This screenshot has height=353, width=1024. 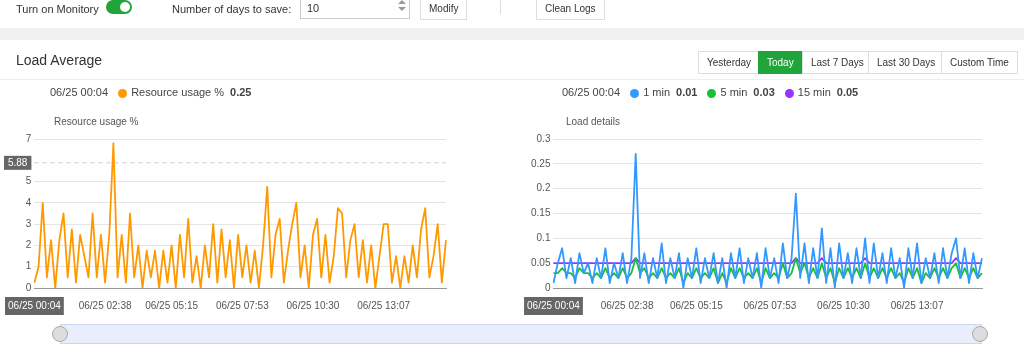 What do you see at coordinates (540, 262) in the screenshot?
I see `y-tick-label: 0.05` at bounding box center [540, 262].